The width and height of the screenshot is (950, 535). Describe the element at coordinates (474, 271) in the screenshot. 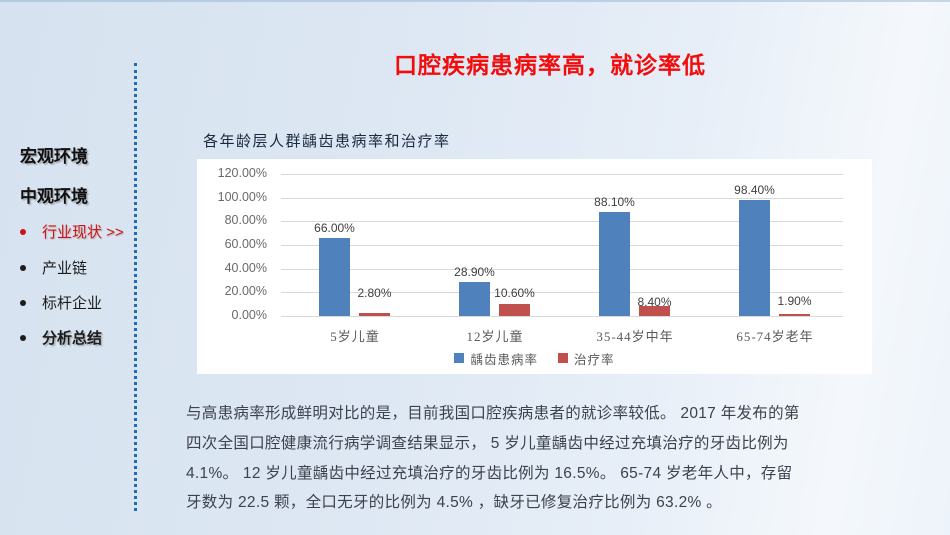

I see `bar-data-label: 28.90%` at that location.